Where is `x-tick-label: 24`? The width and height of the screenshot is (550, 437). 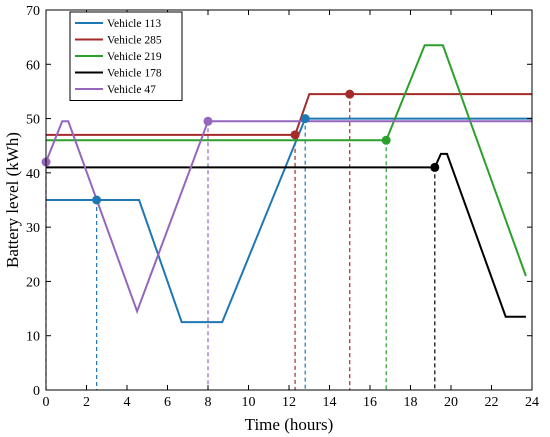 x-tick-label: 24 is located at coordinates (532, 402).